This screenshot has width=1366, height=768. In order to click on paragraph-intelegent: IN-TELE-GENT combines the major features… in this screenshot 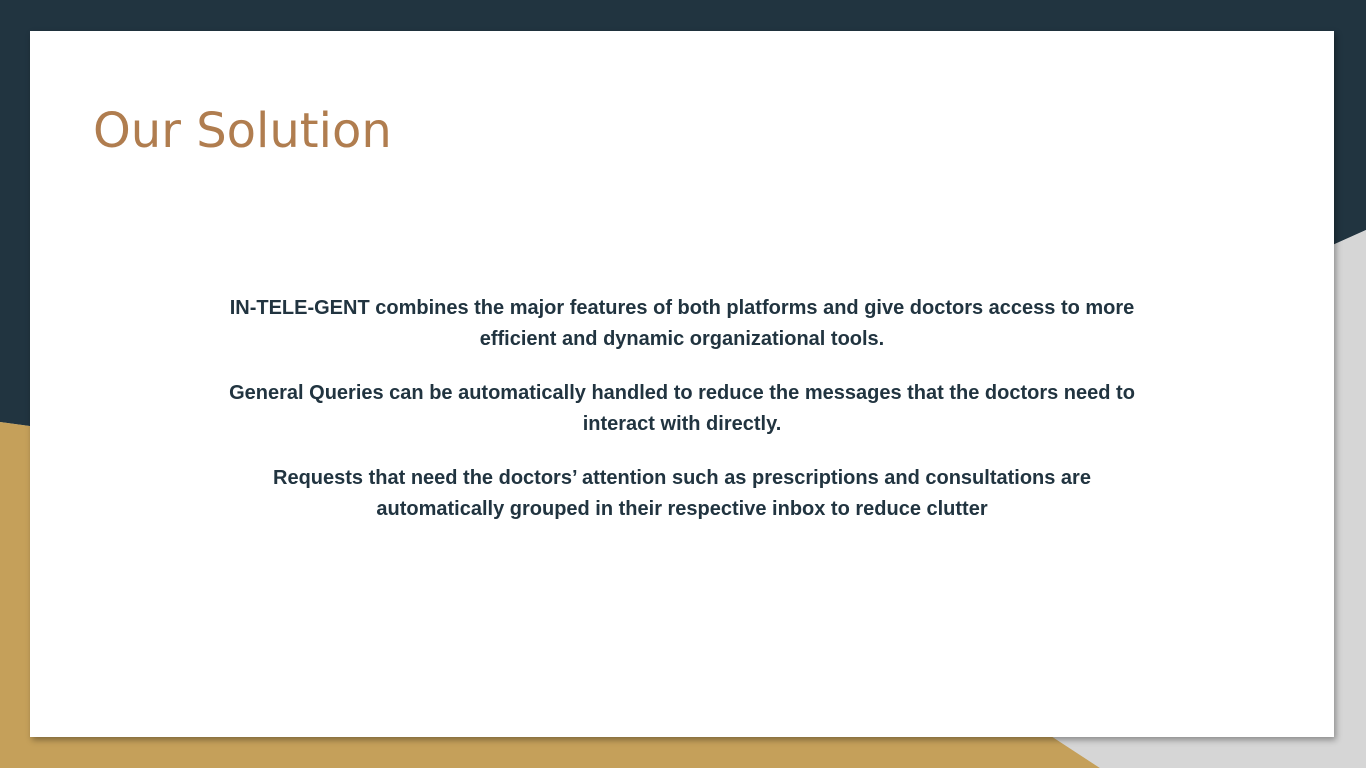, I will do `click(682, 323)`.